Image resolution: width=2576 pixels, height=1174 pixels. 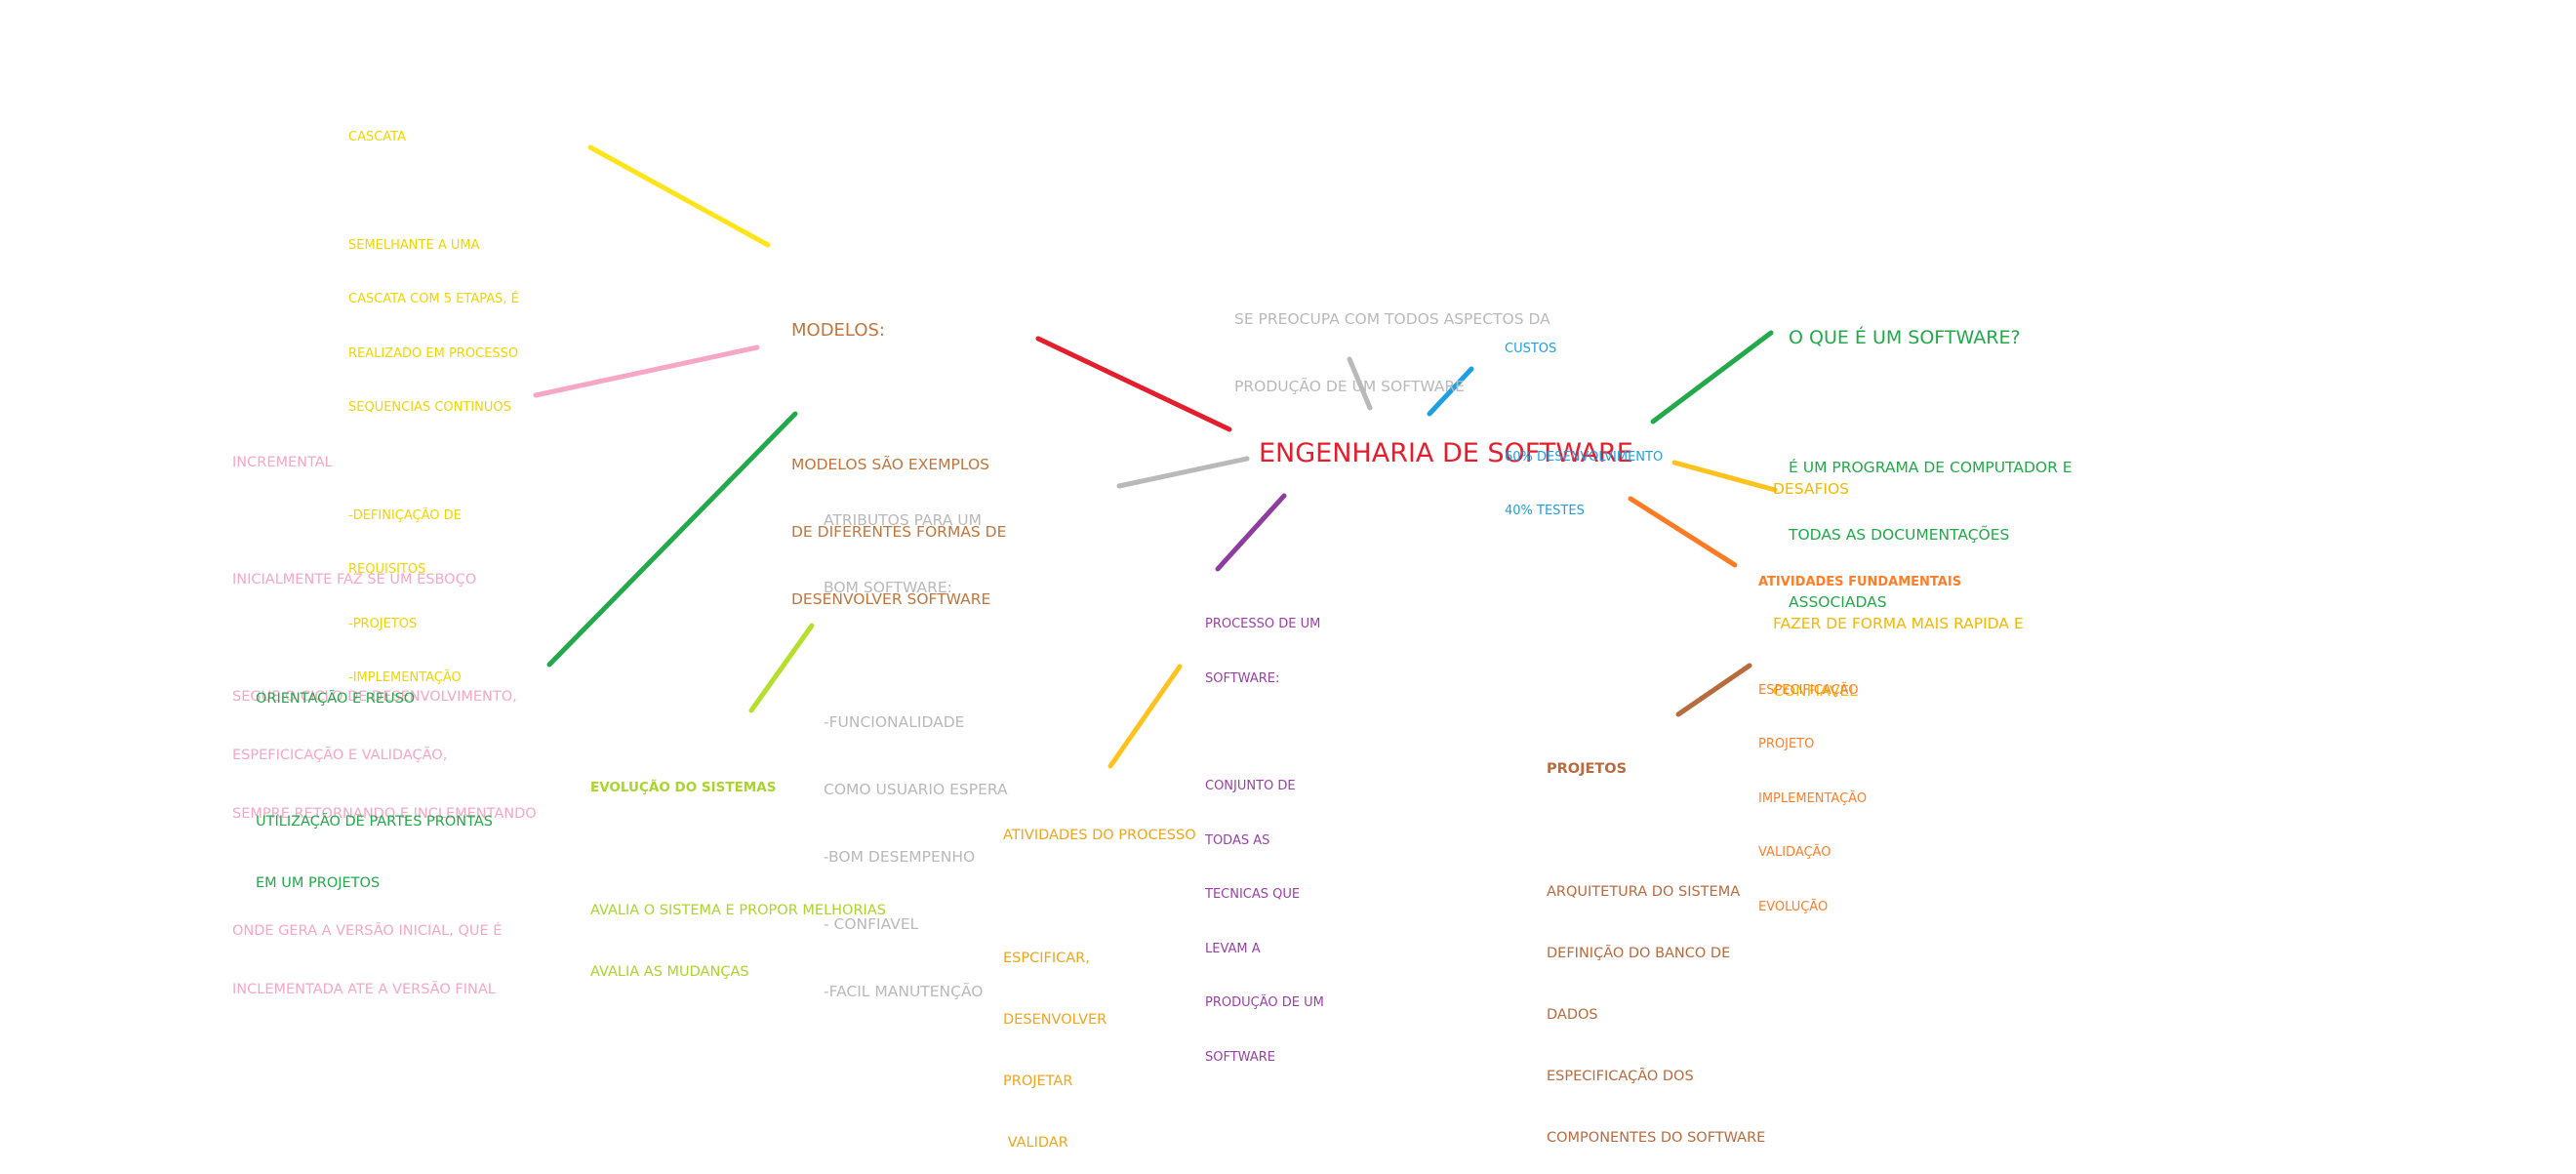 What do you see at coordinates (679, 196) in the screenshot?
I see `connector-cascata` at bounding box center [679, 196].